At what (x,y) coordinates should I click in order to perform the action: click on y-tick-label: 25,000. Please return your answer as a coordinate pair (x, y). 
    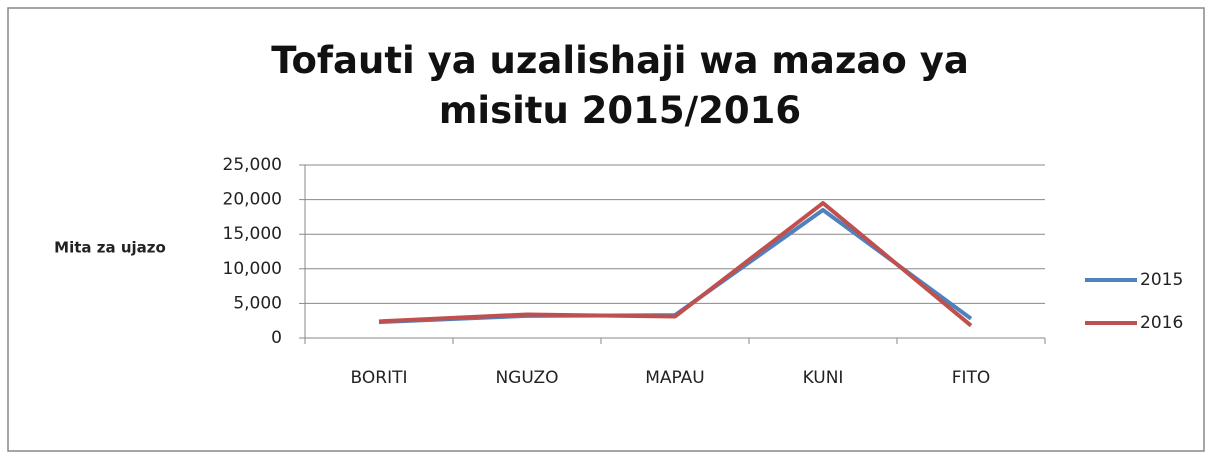
    Looking at the image, I should click on (252, 165).